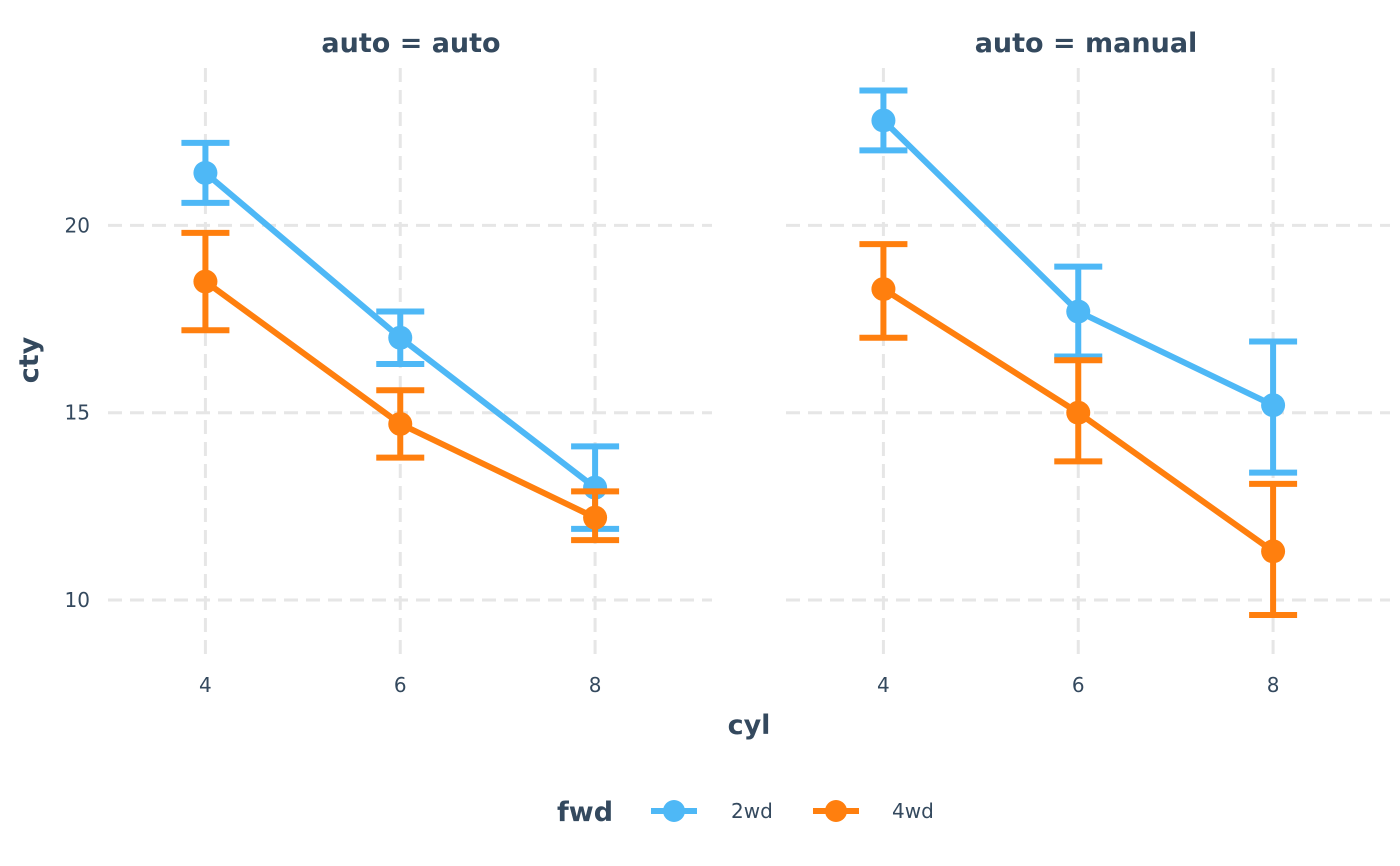 This screenshot has width=1400, height=866. What do you see at coordinates (77, 225) in the screenshot?
I see `y-tick-label: 20` at bounding box center [77, 225].